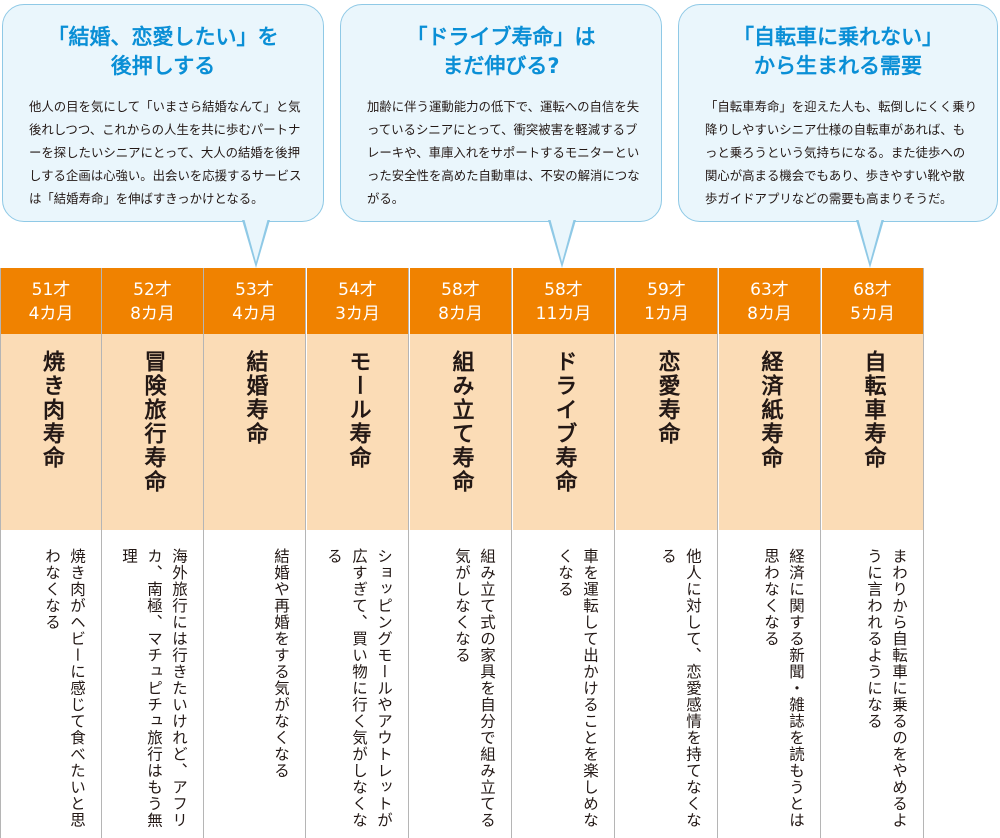 The width and height of the screenshot is (1000, 838). What do you see at coordinates (769, 290) in the screenshot?
I see `age-years: 63才` at bounding box center [769, 290].